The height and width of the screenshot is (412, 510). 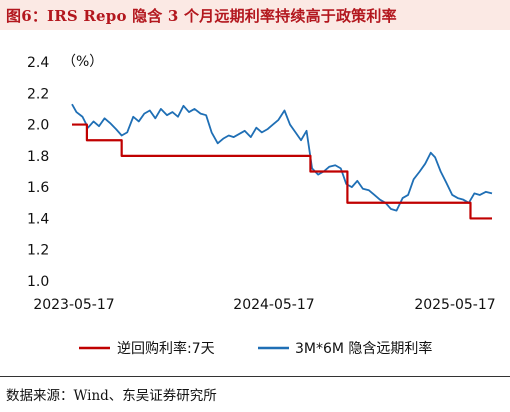 What do you see at coordinates (255, 376) in the screenshot?
I see `divider-line` at bounding box center [255, 376].